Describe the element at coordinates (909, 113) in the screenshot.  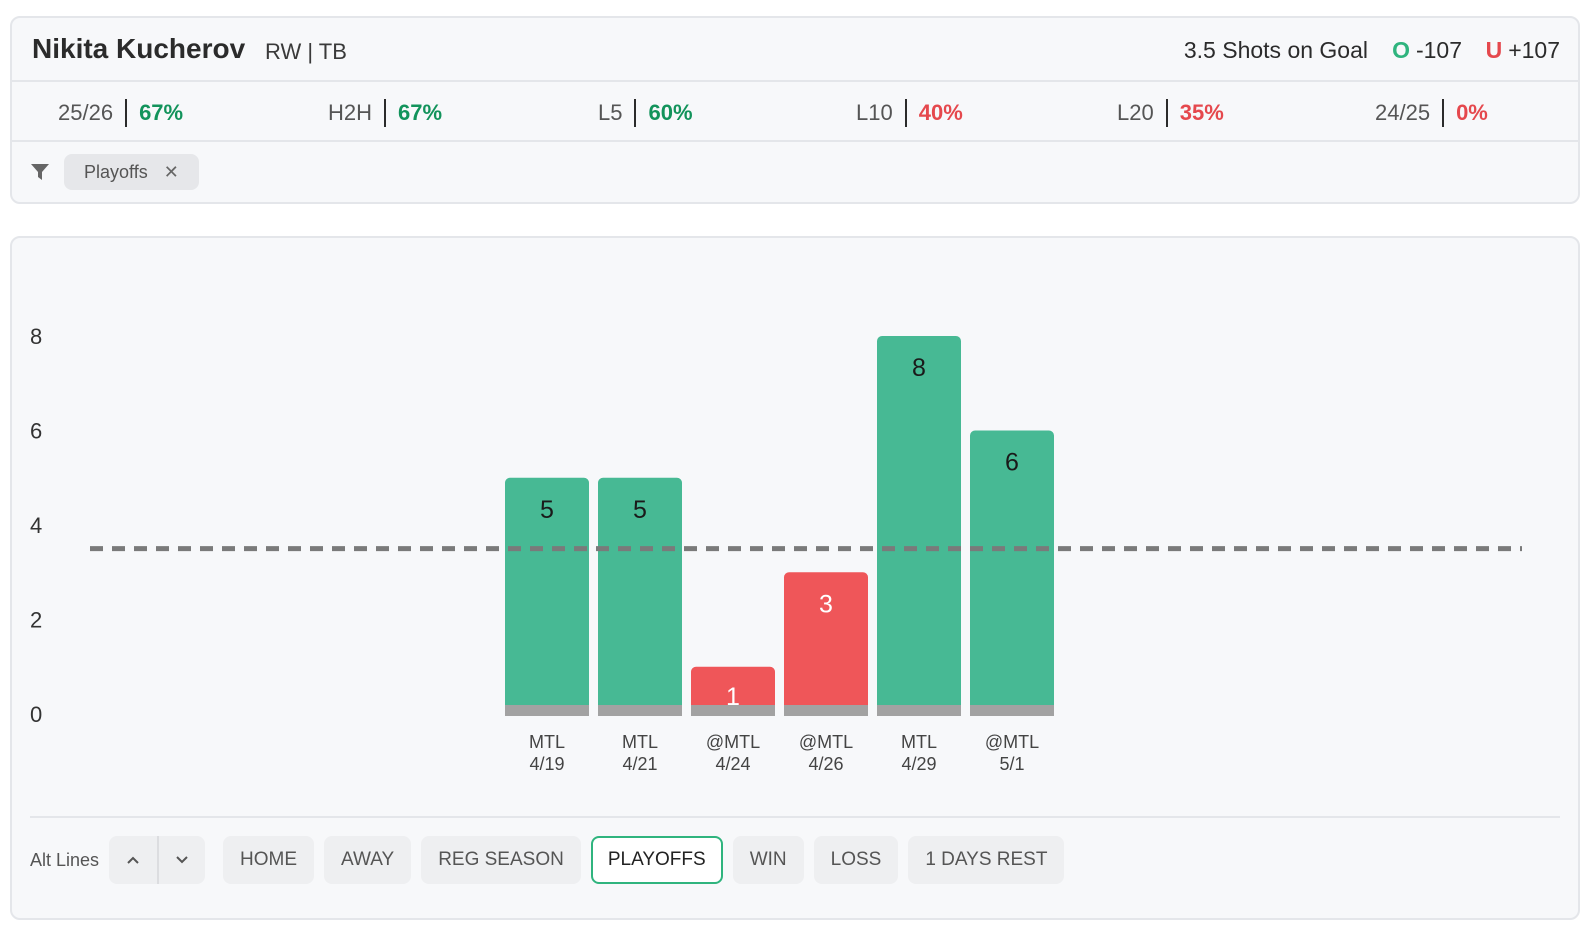
I see `hit-rate-l10: L10 40%` at that location.